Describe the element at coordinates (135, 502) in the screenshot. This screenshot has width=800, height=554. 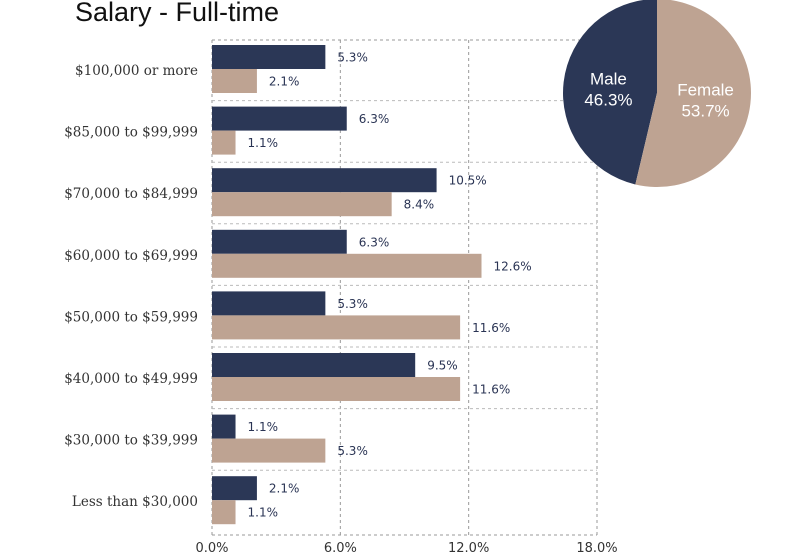
I see `category-label: Less than $30,000` at that location.